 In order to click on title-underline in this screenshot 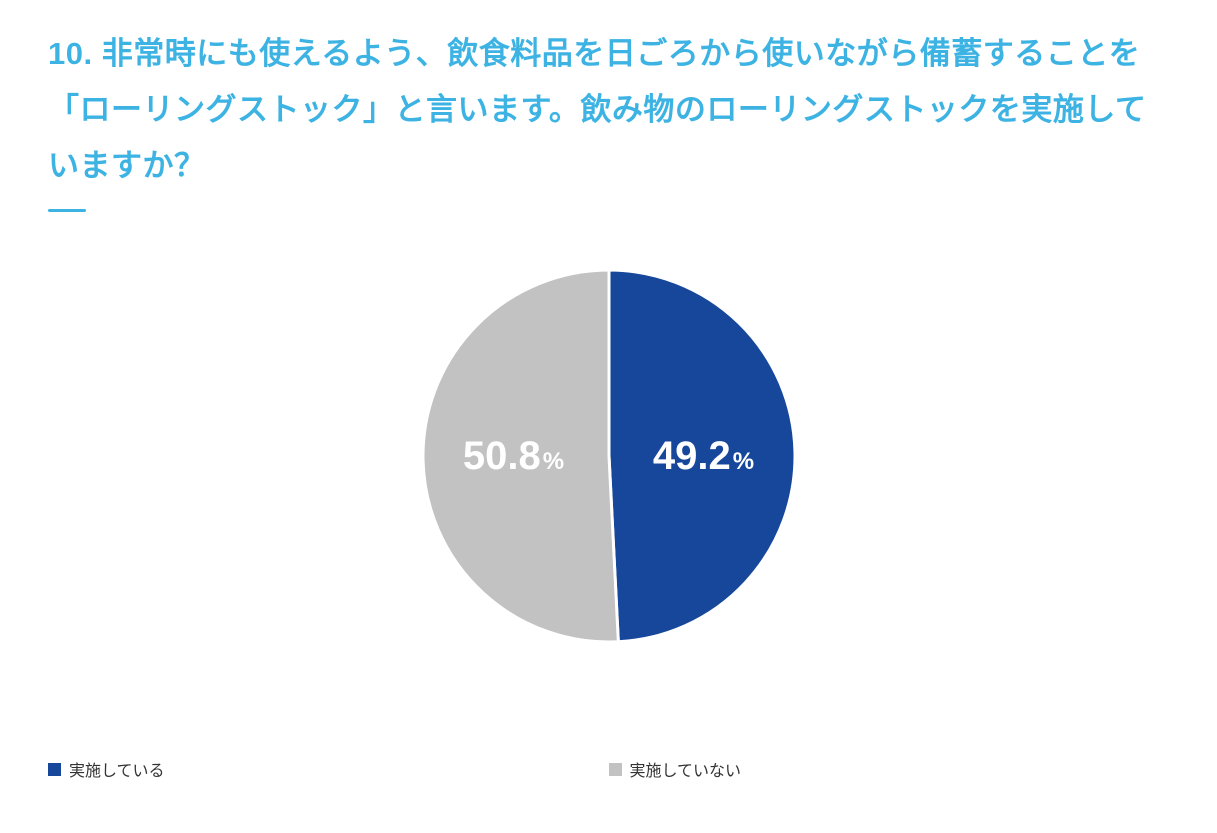, I will do `click(67, 211)`.